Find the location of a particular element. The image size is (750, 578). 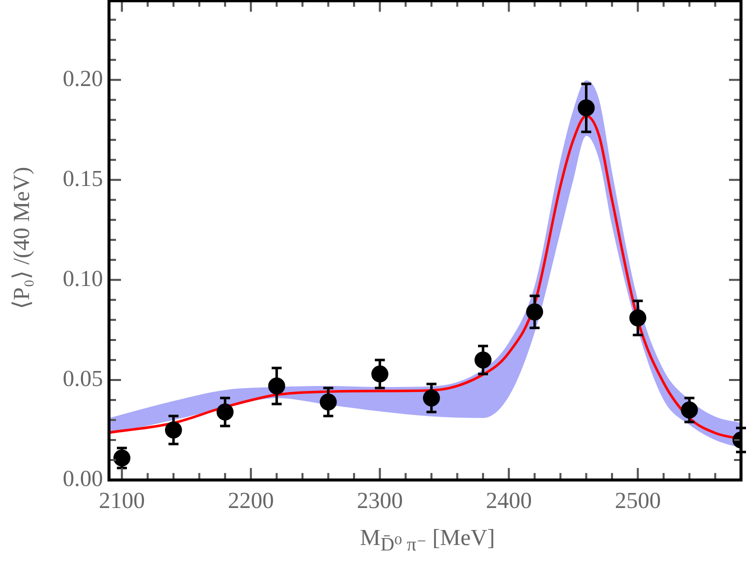

y-tick-label: 0.10 is located at coordinates (82, 278).